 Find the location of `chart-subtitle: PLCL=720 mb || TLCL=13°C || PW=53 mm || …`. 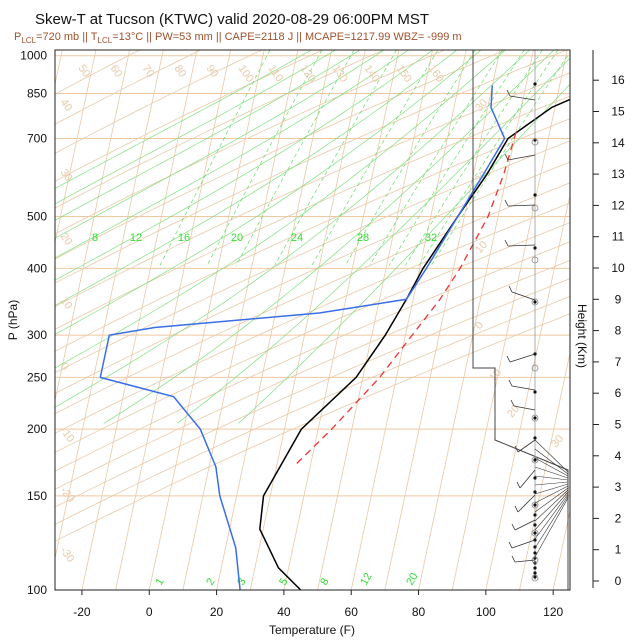

chart-subtitle: PLCL=720 mb || TLCL=13°C || PW=53 mm || … is located at coordinates (238, 38).